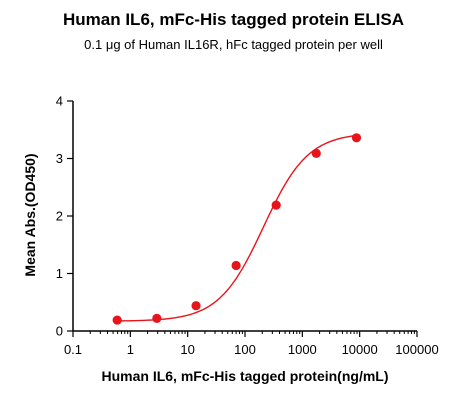 This screenshot has width=467, height=400. What do you see at coordinates (30, 214) in the screenshot?
I see `y-axis-label: Mean Abs.(OD450)` at bounding box center [30, 214].